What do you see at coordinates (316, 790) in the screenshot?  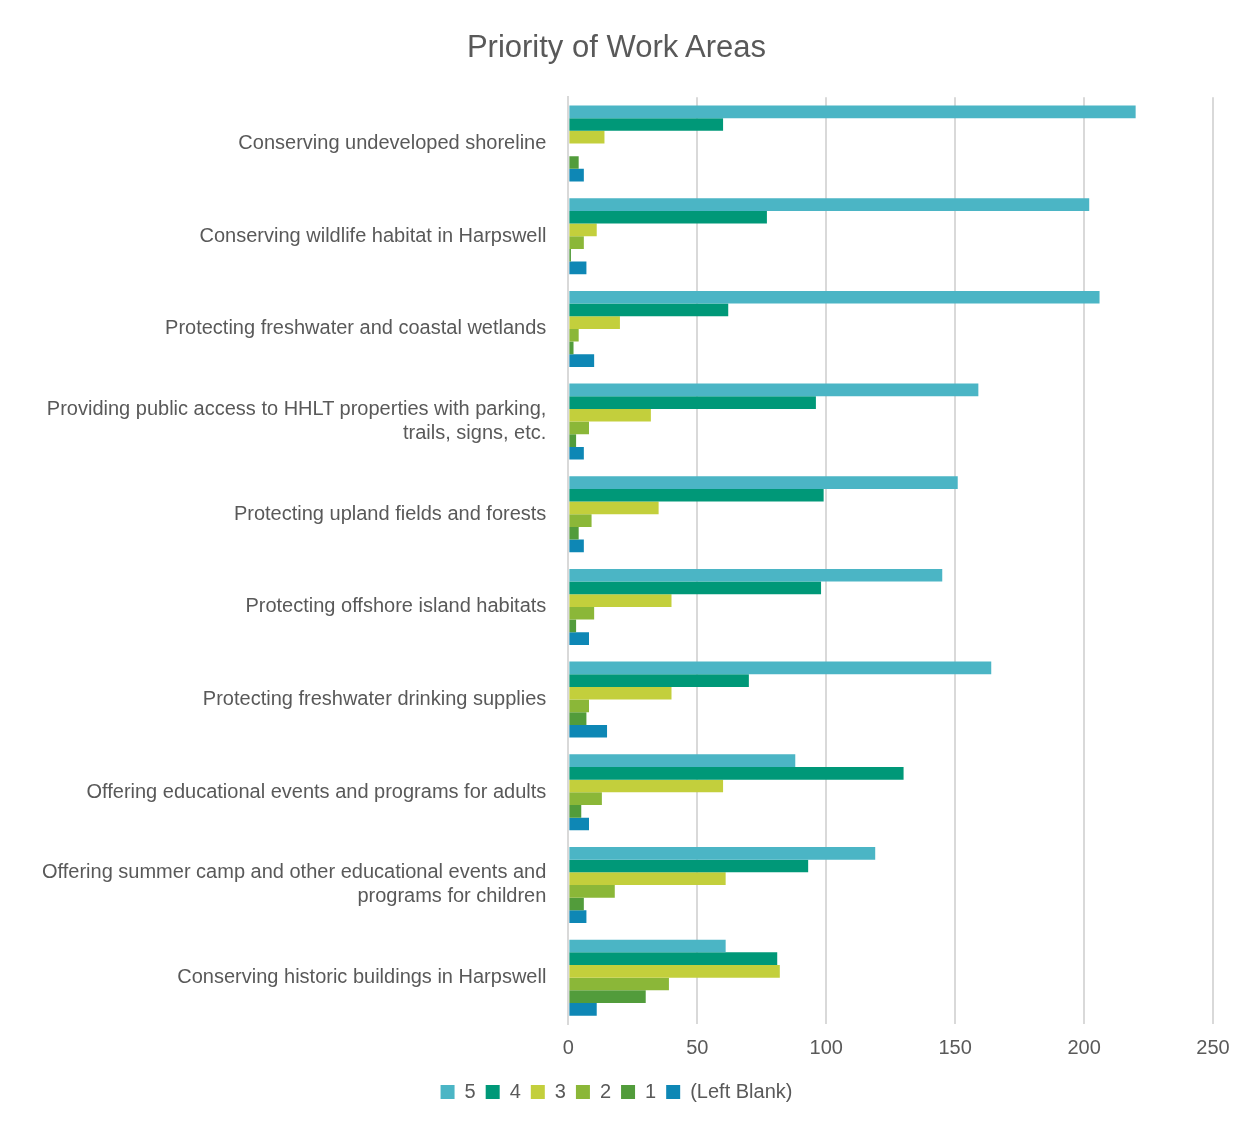 I see `y-tick-label: Offering educational events and programs for adults` at bounding box center [316, 790].